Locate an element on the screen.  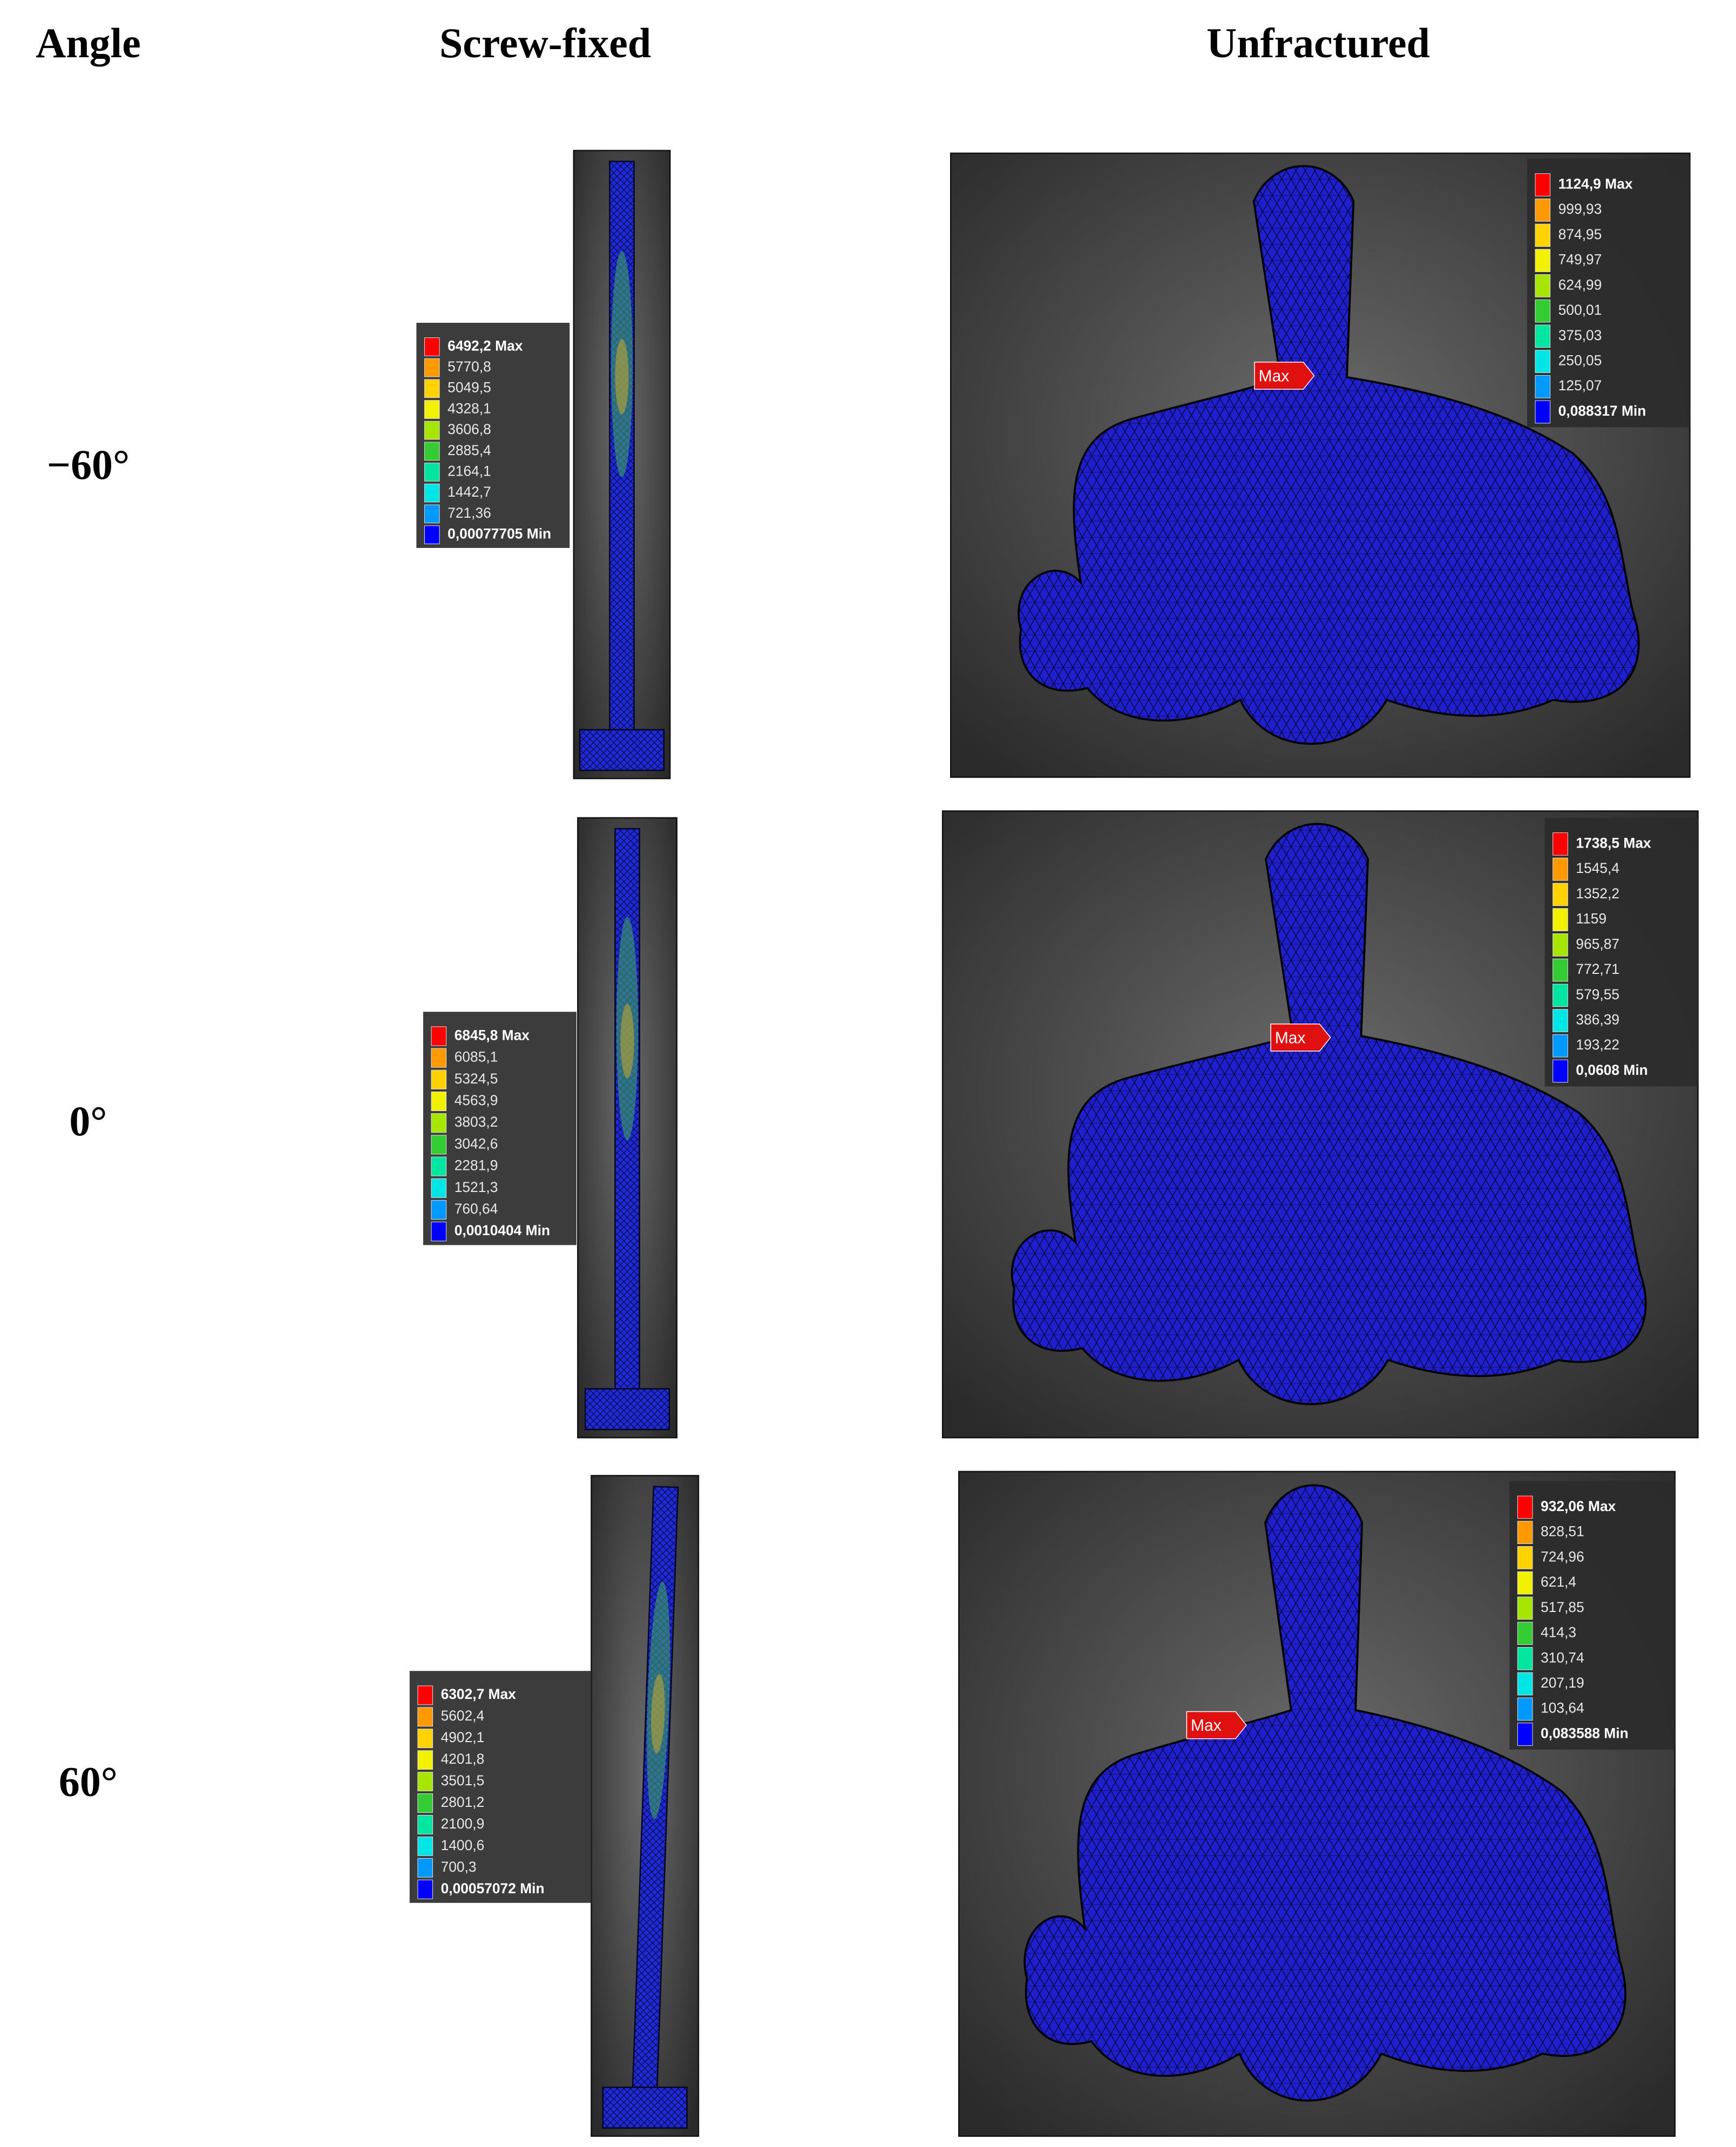
legend-label: 5324,5 is located at coordinates (476, 1079).